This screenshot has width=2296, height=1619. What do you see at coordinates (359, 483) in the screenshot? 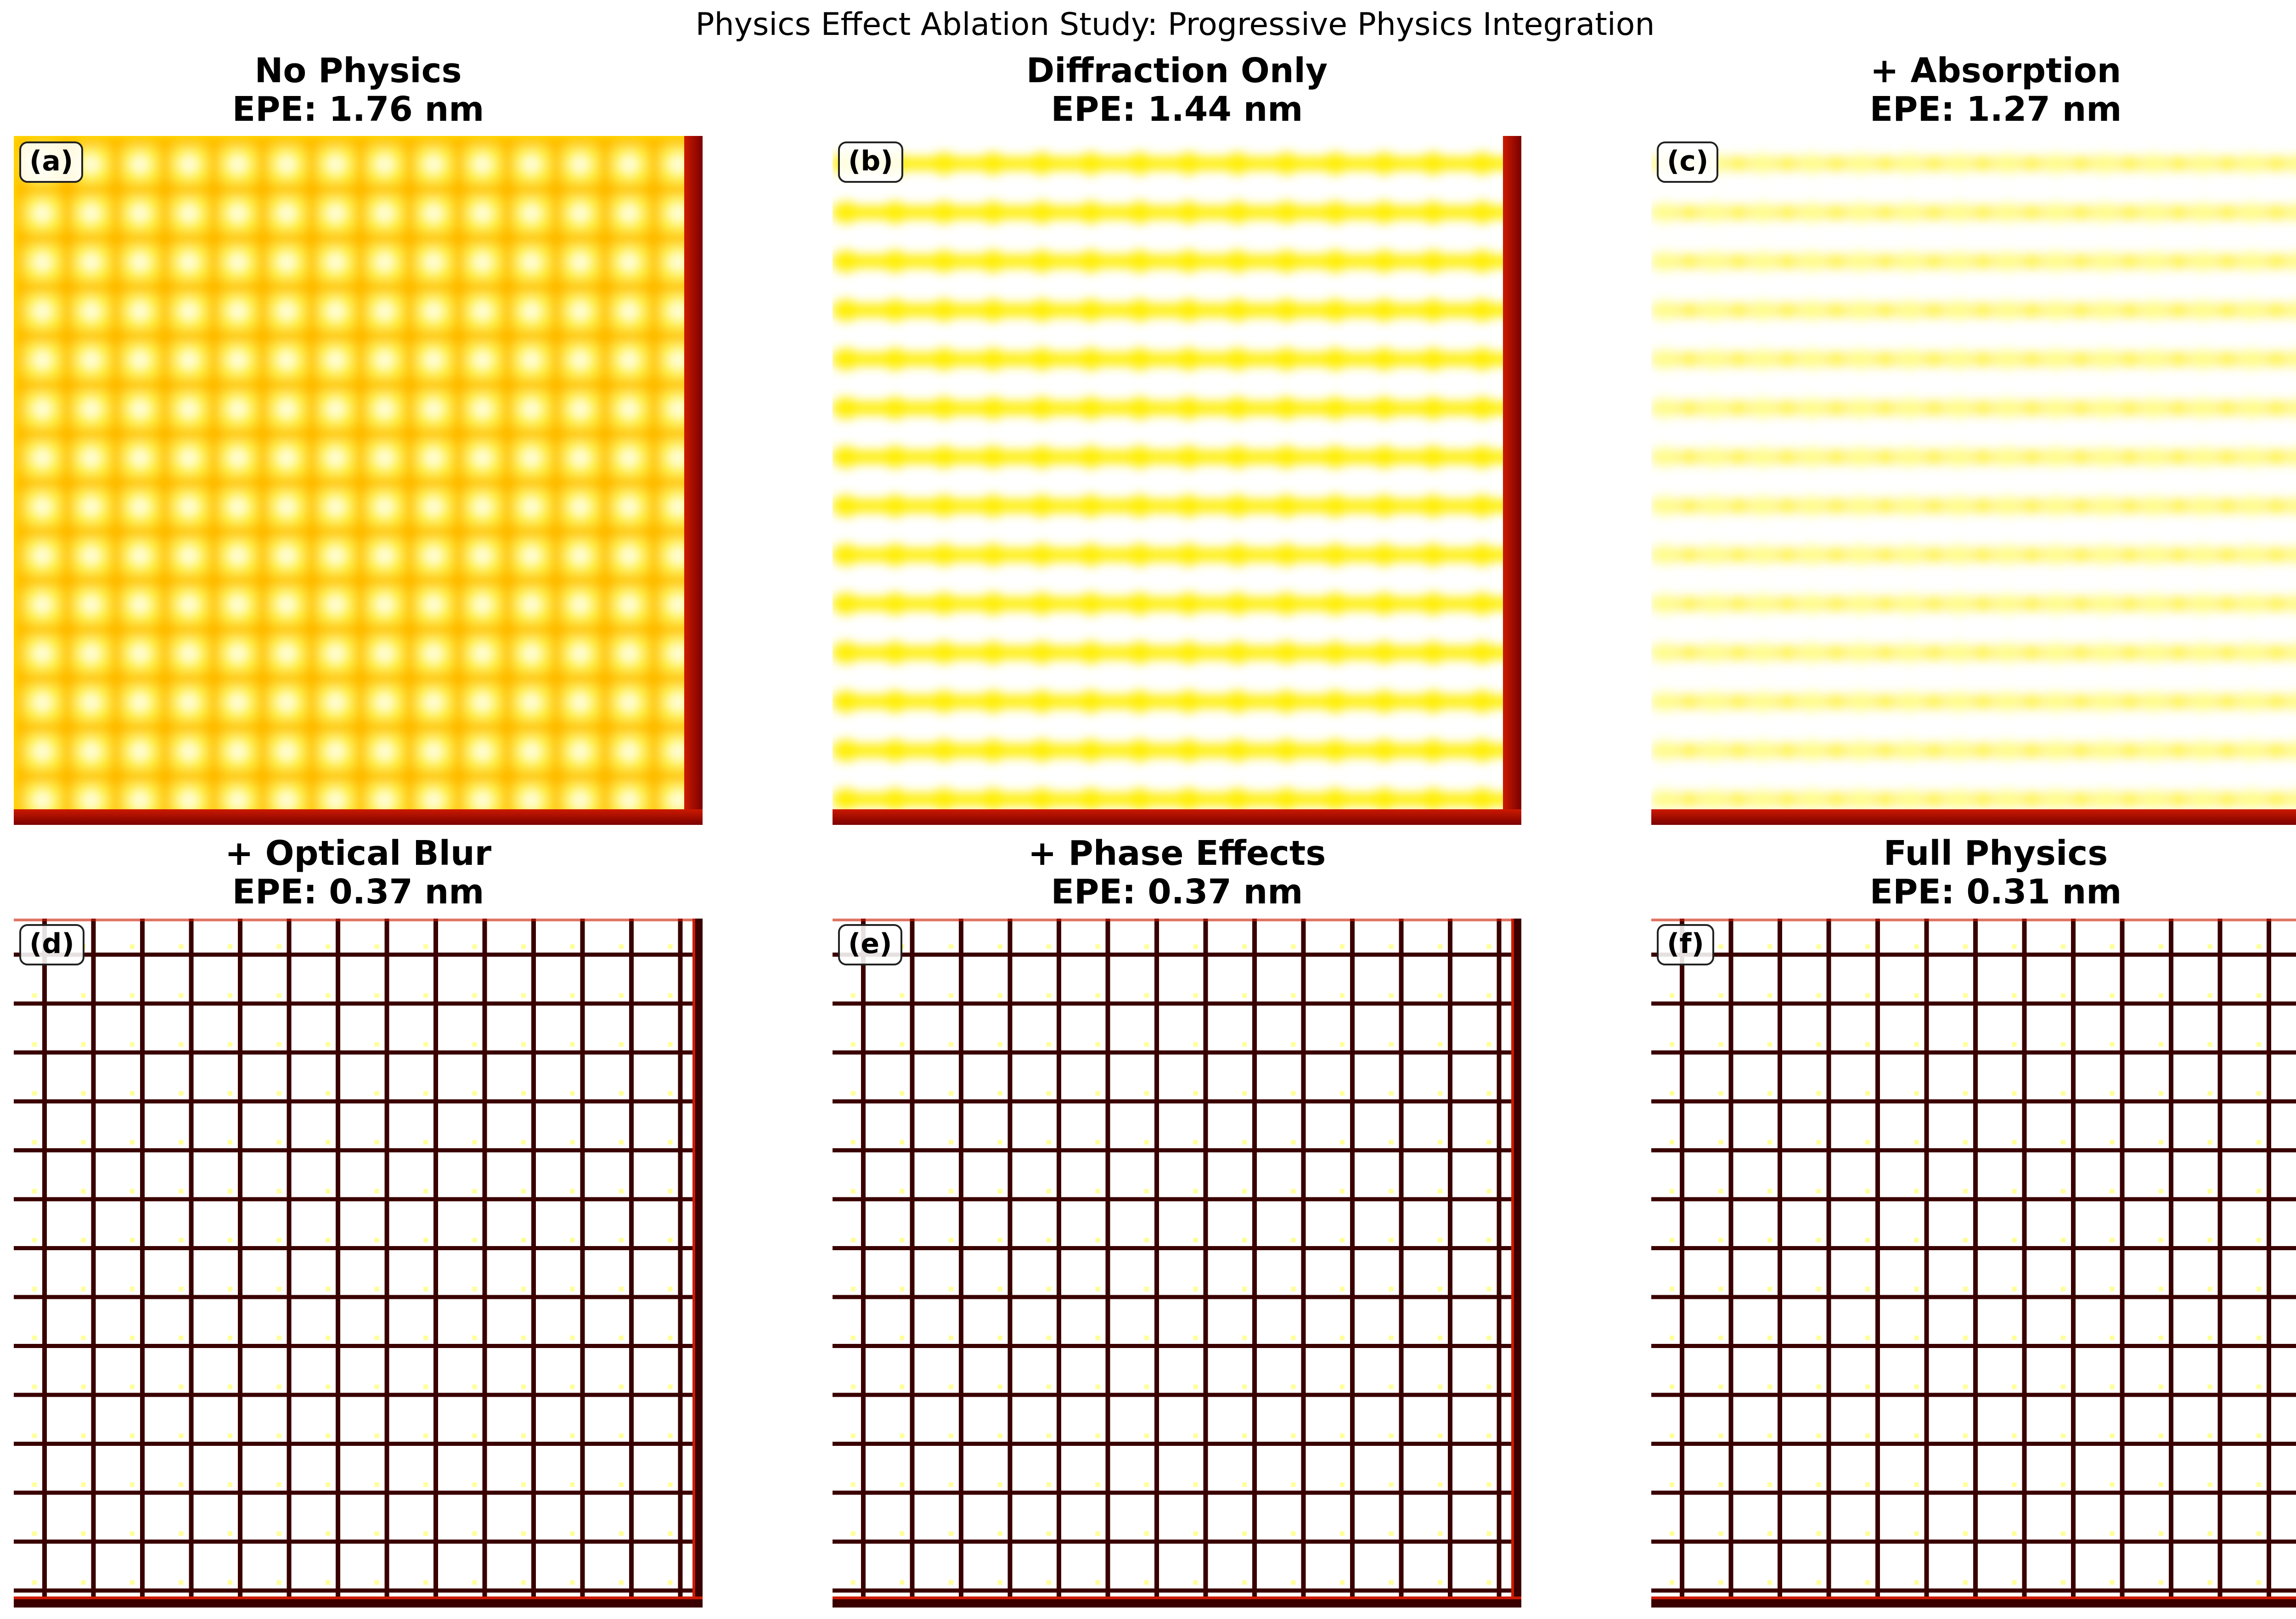
I see `grid-line-horizontal` at bounding box center [359, 483].